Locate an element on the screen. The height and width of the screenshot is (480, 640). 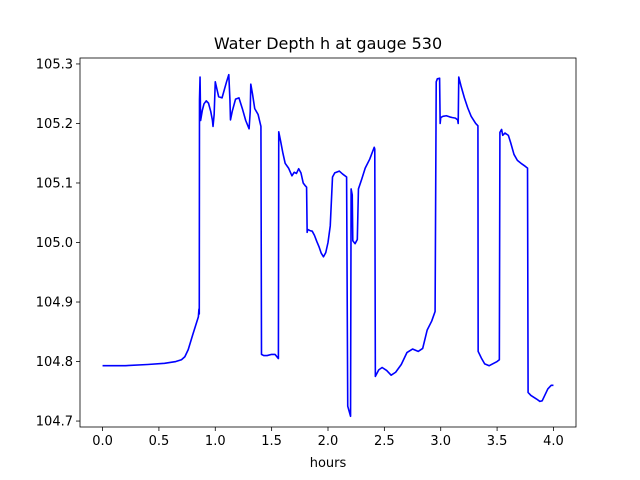
x-tick-label: 2.0 is located at coordinates (328, 441).